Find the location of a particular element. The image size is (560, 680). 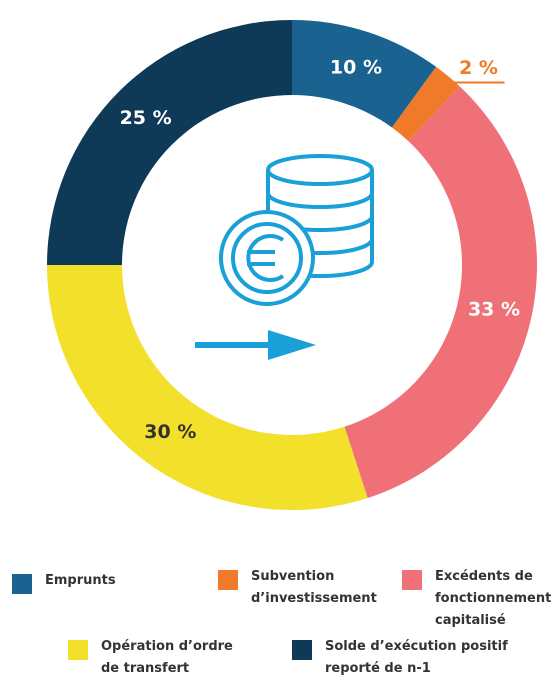

legend-item: Subvention d’investissement is located at coordinates (309, 588).